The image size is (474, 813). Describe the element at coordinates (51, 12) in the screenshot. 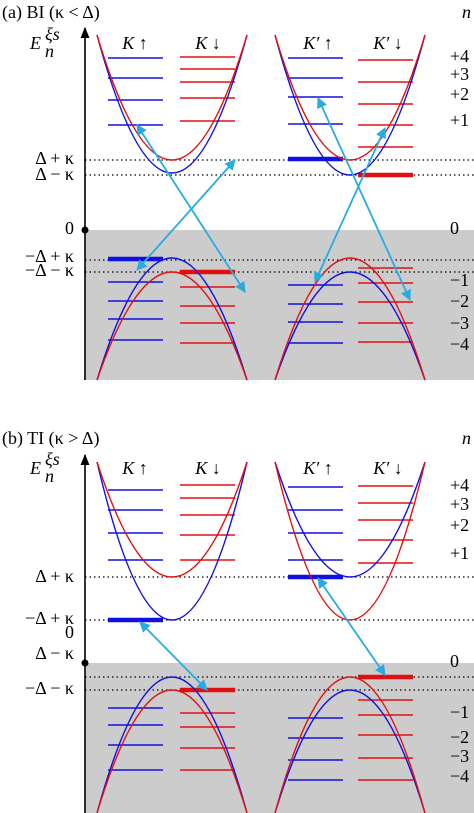

I see `panel-title: (a) BI (κ < Δ)` at that location.